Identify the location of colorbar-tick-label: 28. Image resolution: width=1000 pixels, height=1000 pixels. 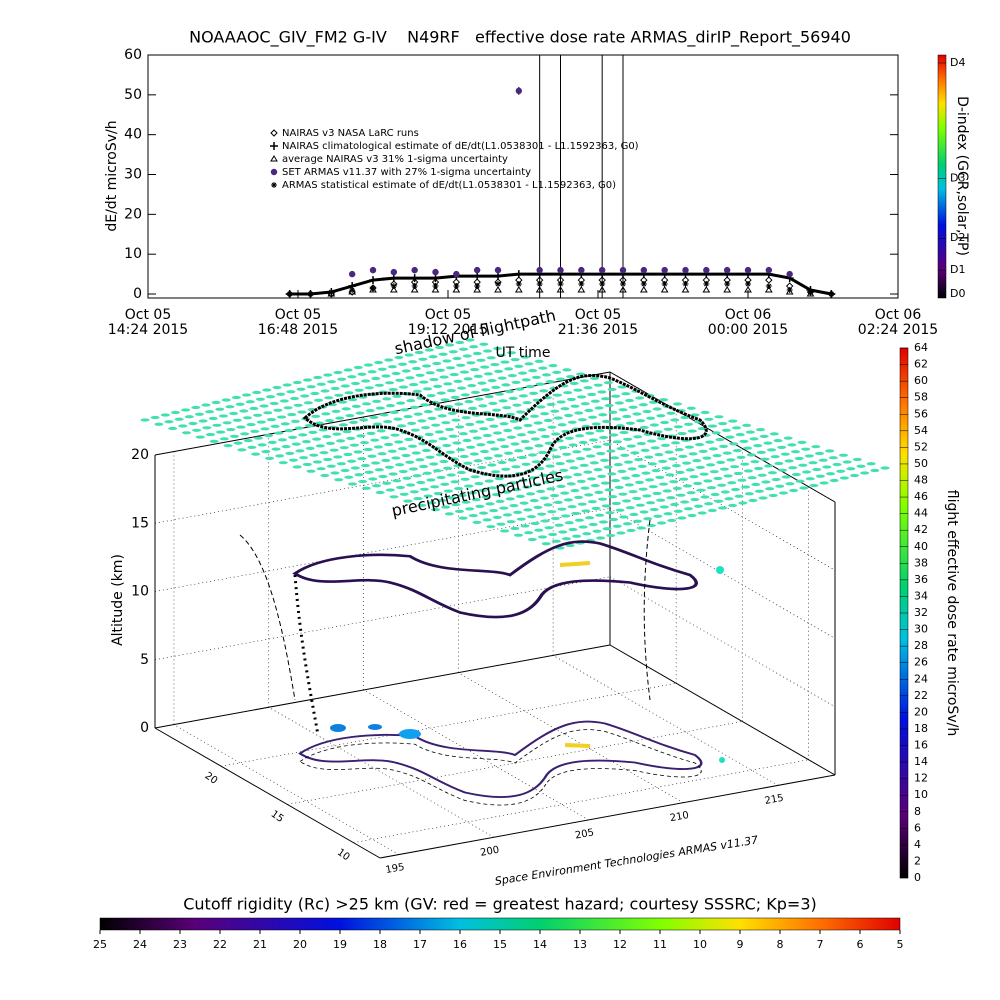
(921, 645).